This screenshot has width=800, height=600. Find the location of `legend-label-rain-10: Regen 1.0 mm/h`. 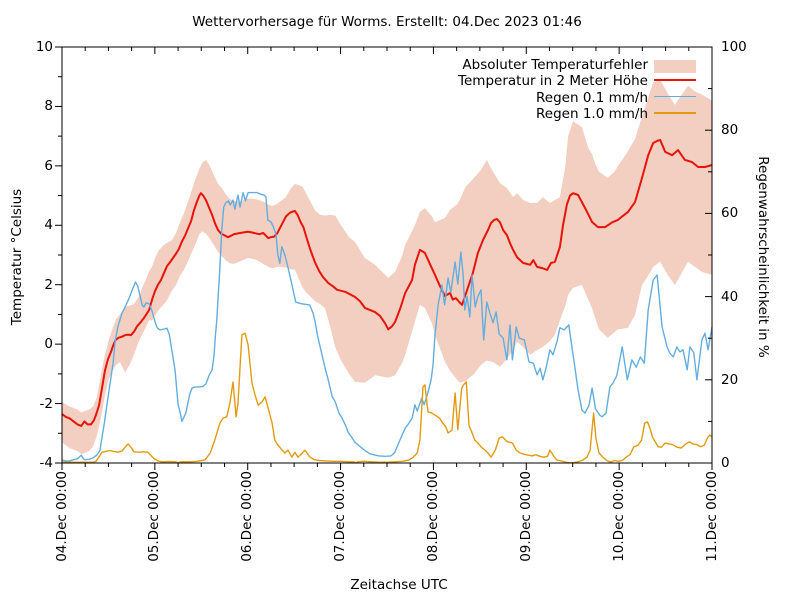

legend-label-rain-10: Regen 1.0 mm/h is located at coordinates (592, 114).